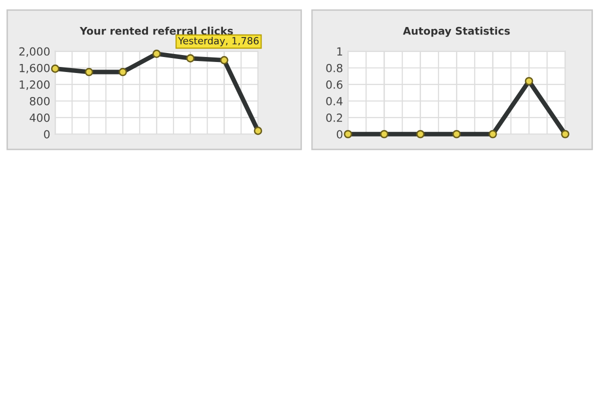  Describe the element at coordinates (156, 30) in the screenshot. I see `chart-title: Your rented referral clicks` at that location.